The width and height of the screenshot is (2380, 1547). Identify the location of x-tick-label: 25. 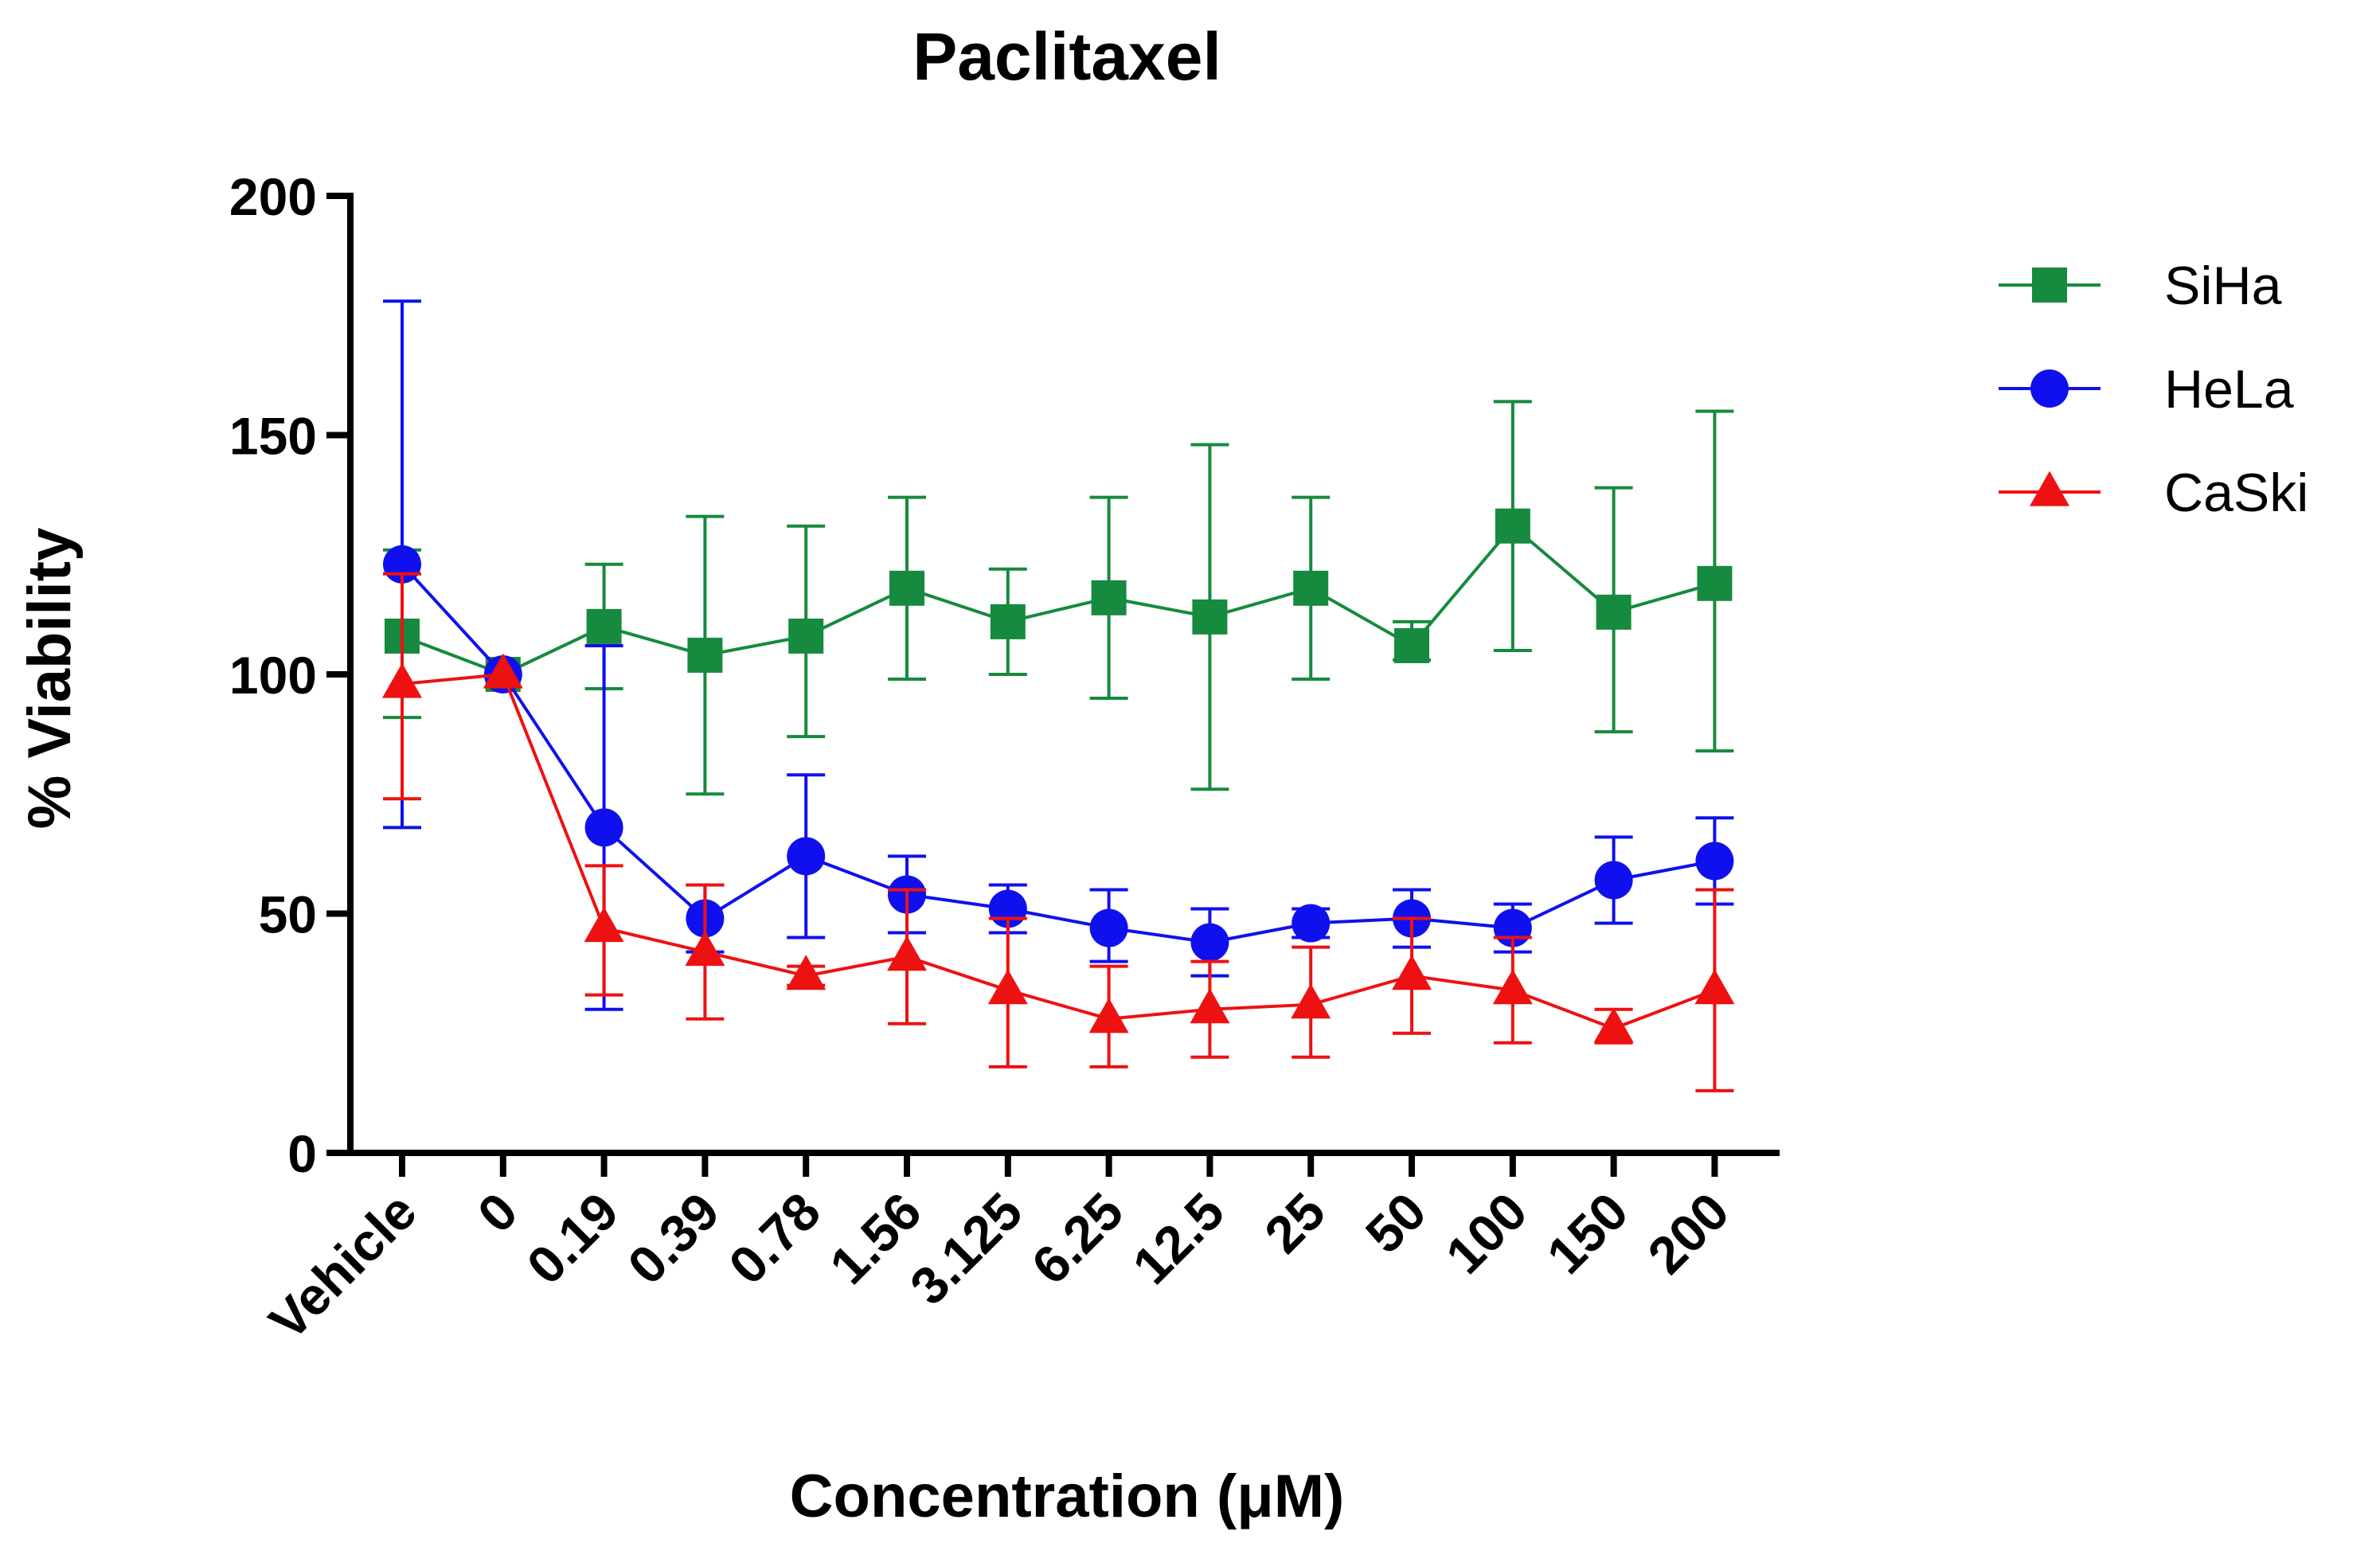
(1294, 1223).